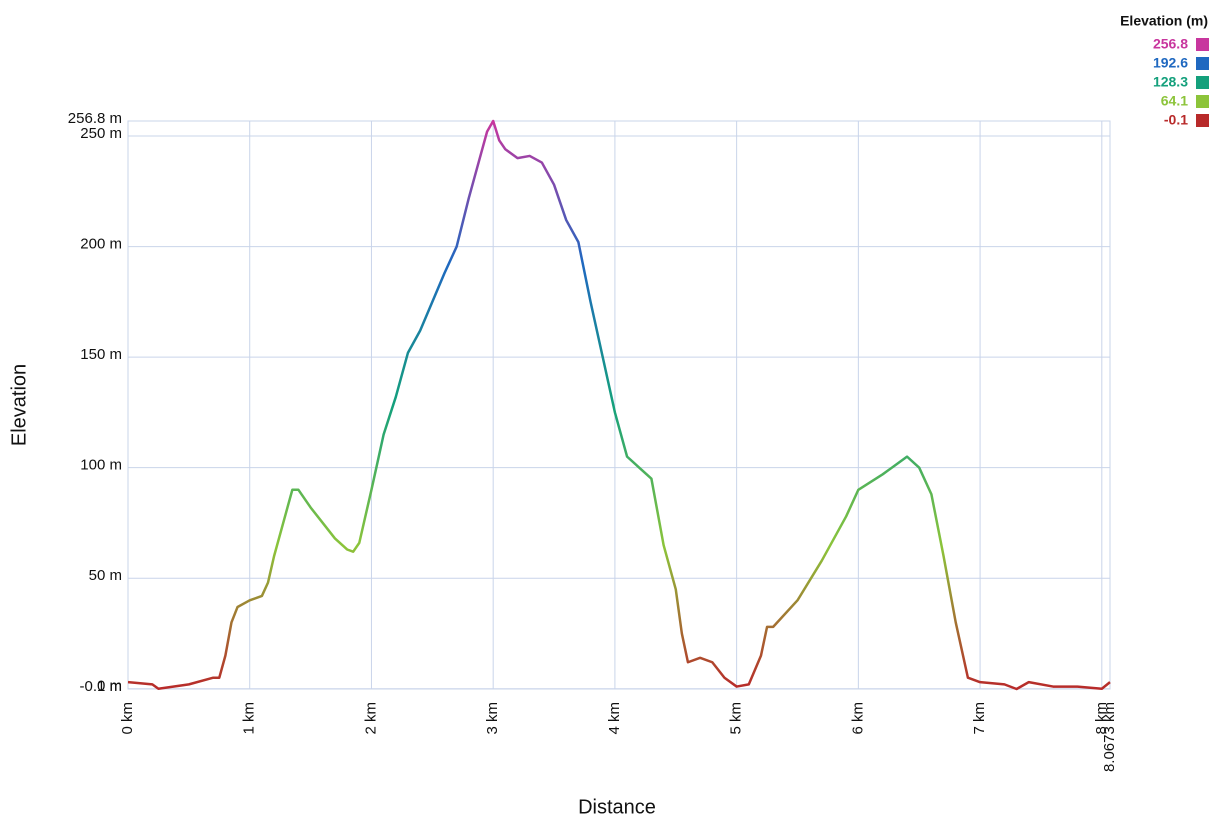 The height and width of the screenshot is (821, 1216). I want to click on x-tick-label: 7 km, so click(979, 718).